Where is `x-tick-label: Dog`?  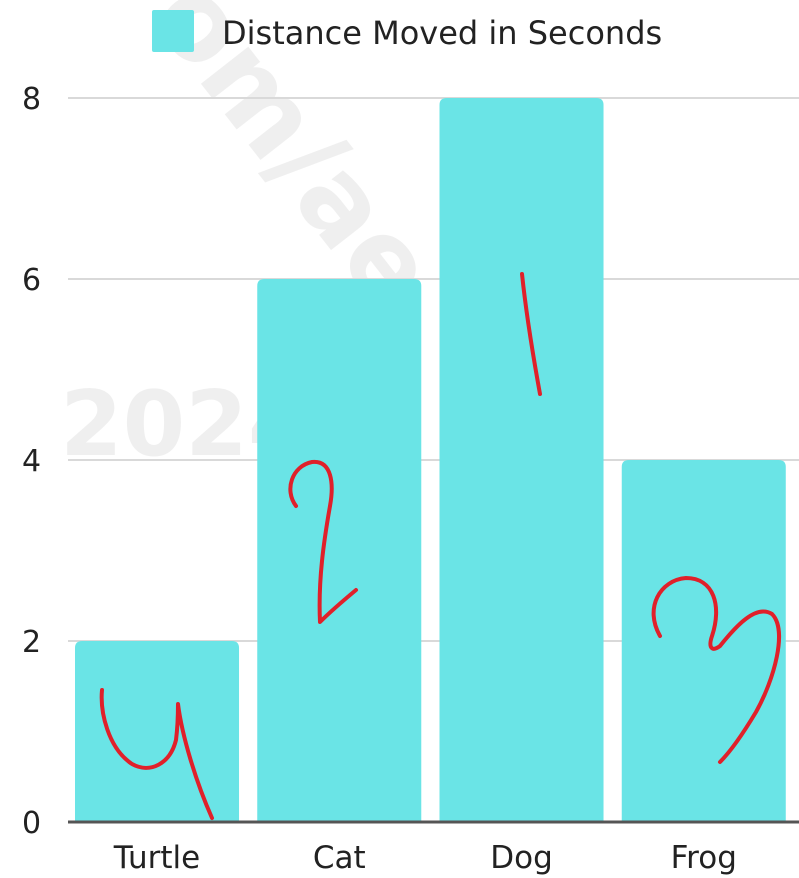
x-tick-label: Dog is located at coordinates (521, 858).